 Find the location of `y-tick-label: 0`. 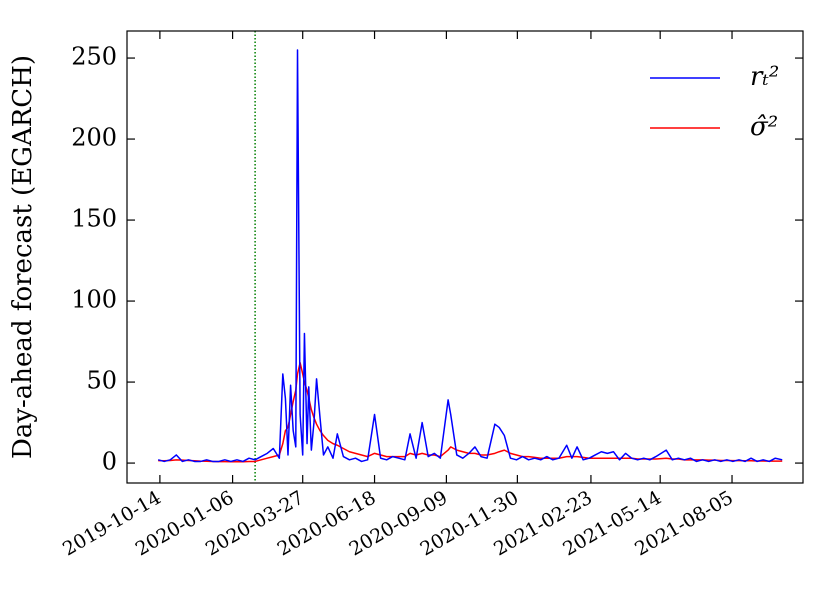

y-tick-label: 0 is located at coordinates (109, 462).